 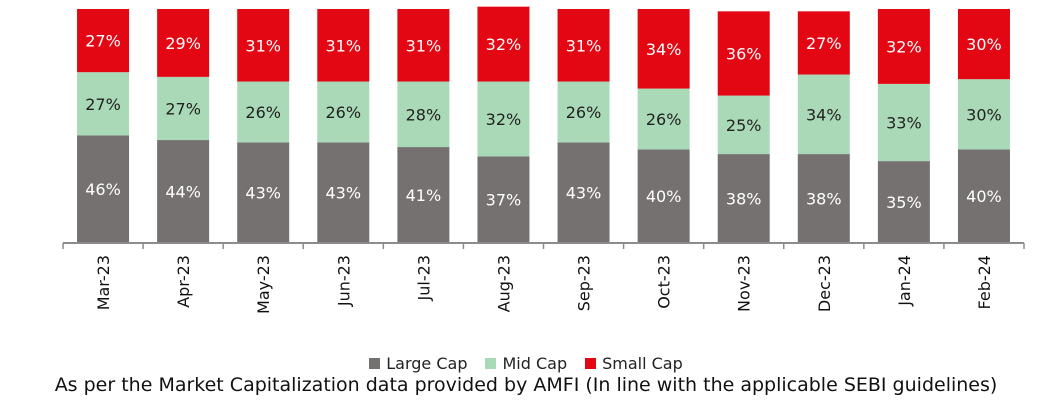 What do you see at coordinates (744, 283) in the screenshot?
I see `x-tick-label-nov-23: Nov-23` at bounding box center [744, 283].